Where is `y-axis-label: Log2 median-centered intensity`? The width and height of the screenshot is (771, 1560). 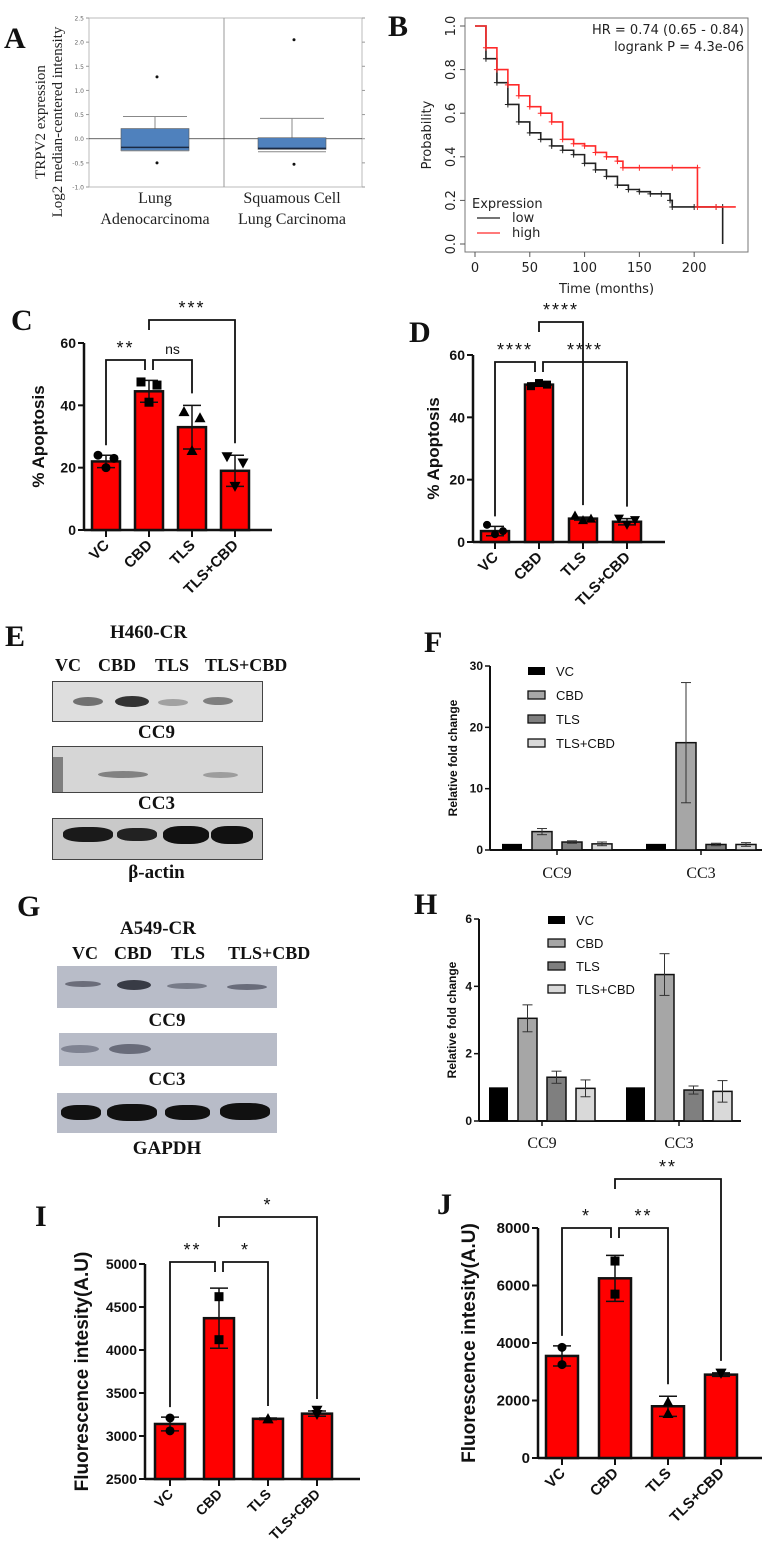 y-axis-label: Log2 median-centered intensity is located at coordinates (58, 121).